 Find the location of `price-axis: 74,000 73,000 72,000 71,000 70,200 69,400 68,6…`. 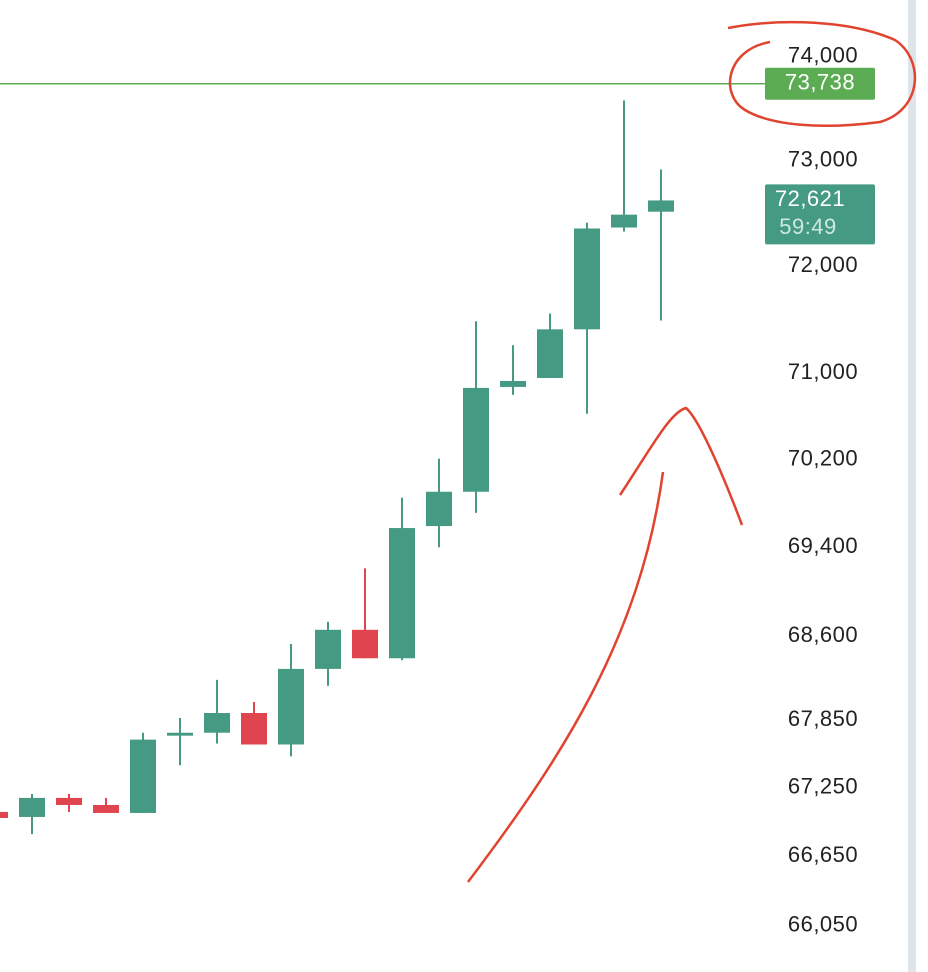

price-axis: 74,000 73,000 72,000 71,000 70,200 69,400 68,6… is located at coordinates (820, 489).